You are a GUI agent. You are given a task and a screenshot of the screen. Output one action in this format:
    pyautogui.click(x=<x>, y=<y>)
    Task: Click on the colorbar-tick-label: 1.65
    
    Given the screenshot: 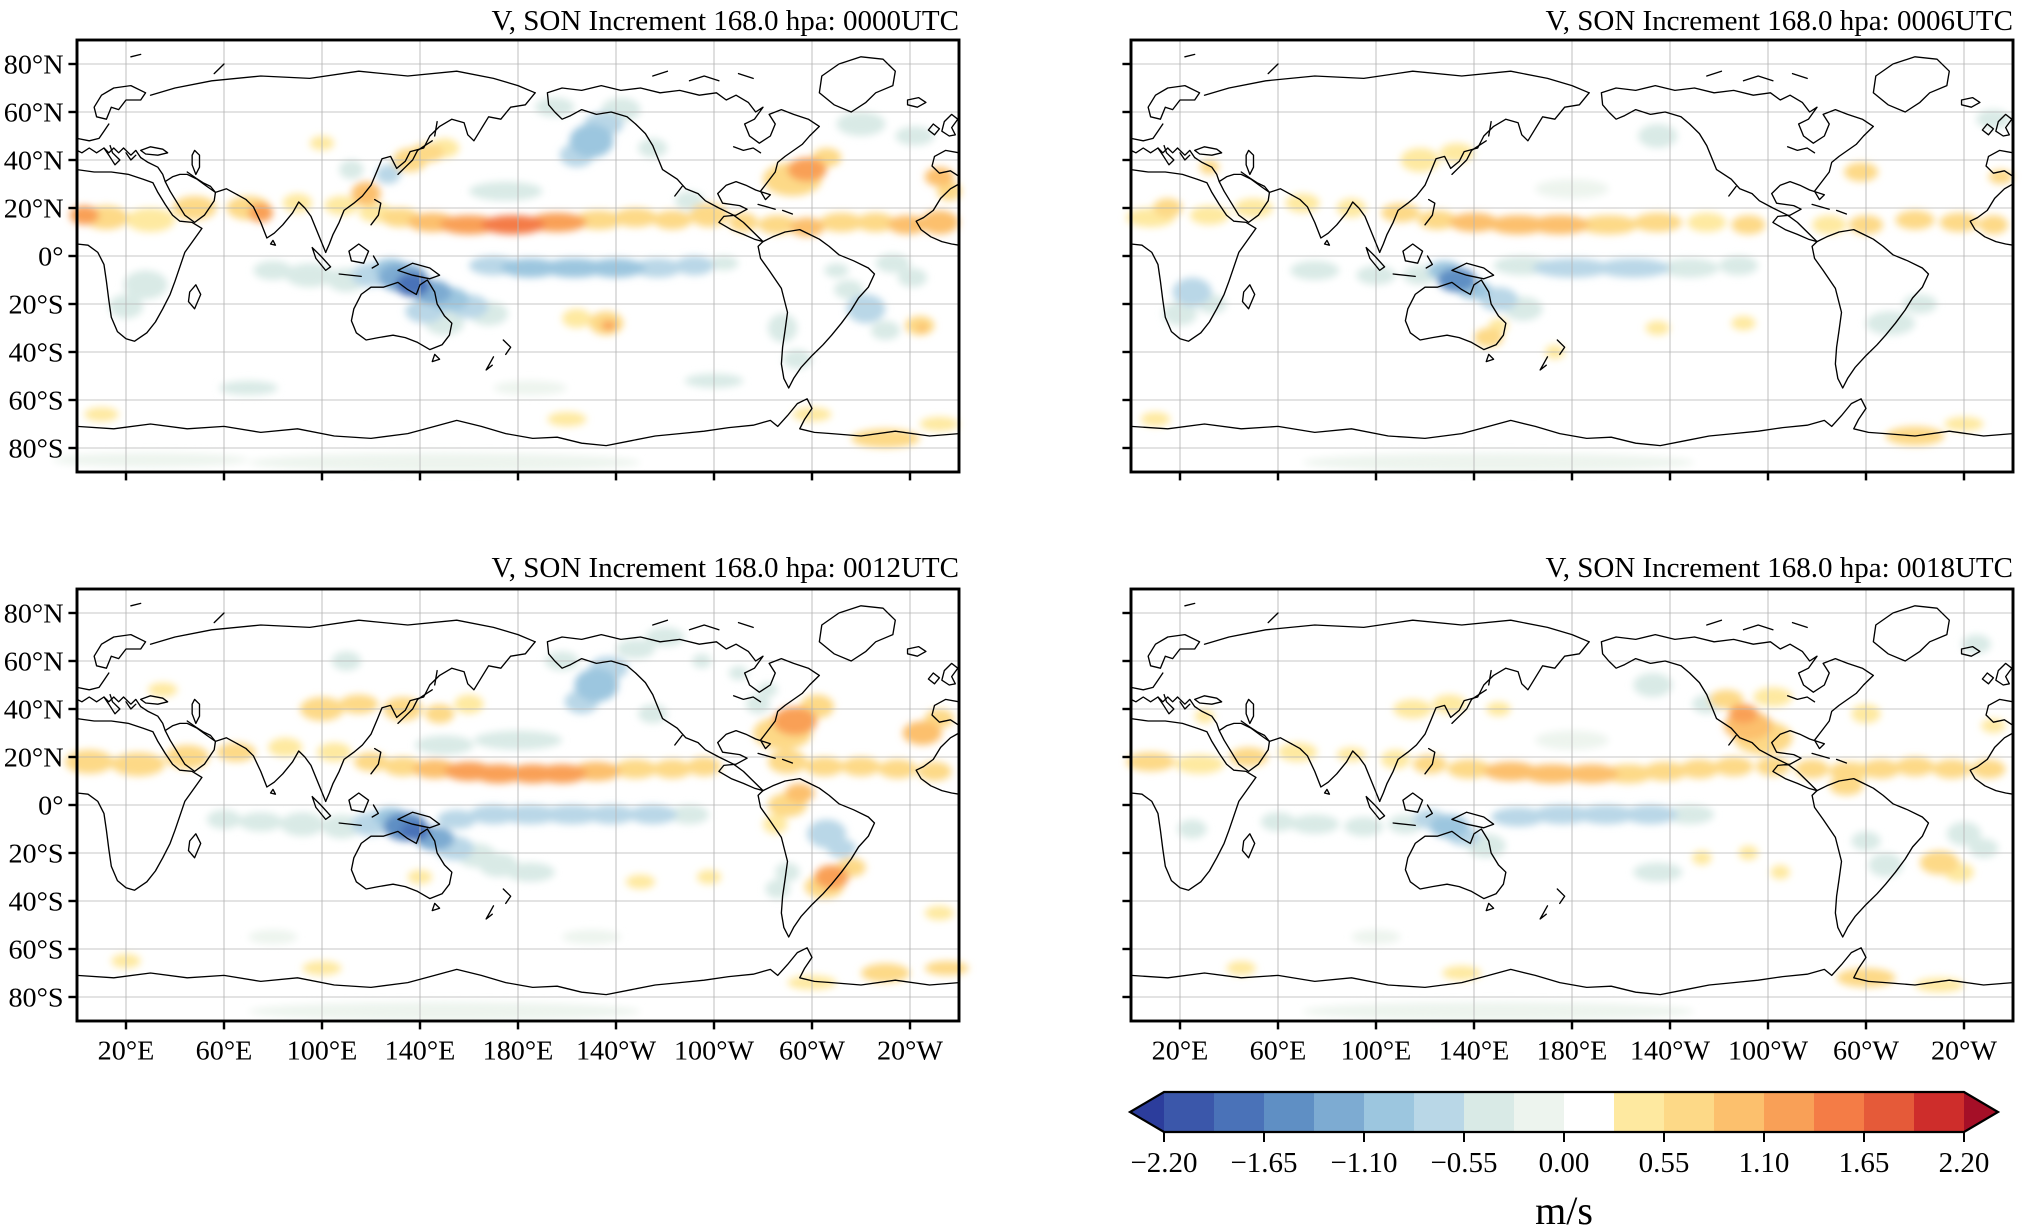 What is the action you would take?
    pyautogui.click(x=1864, y=1163)
    